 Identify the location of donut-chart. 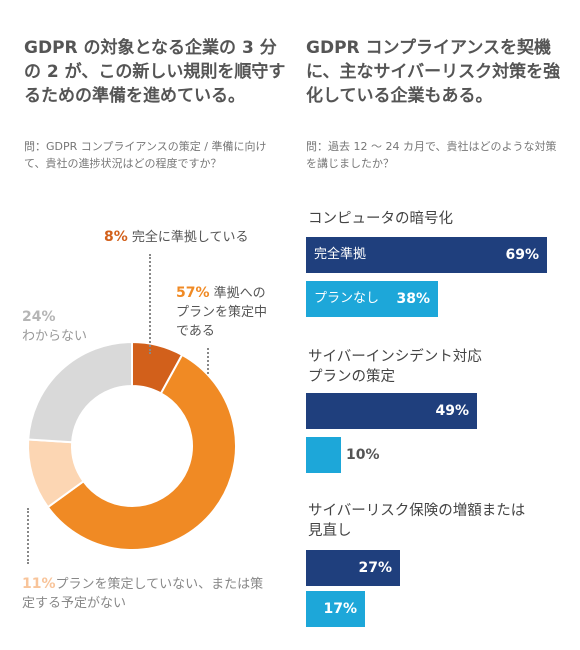
(132, 445).